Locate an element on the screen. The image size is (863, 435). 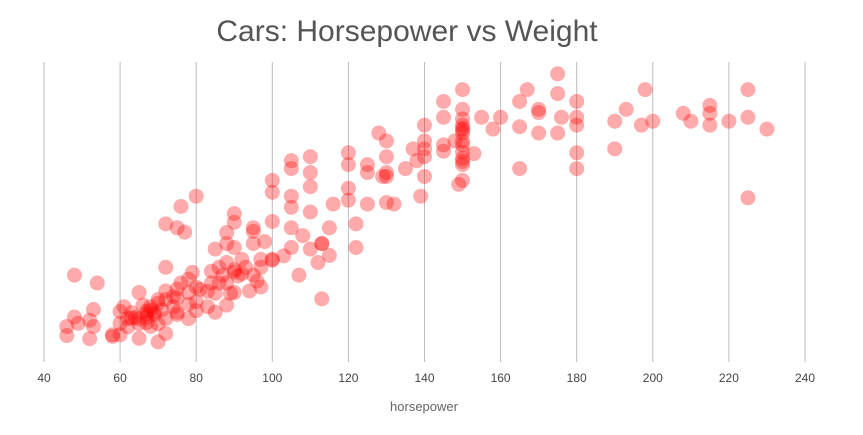
x-tick-label: 200 is located at coordinates (653, 378).